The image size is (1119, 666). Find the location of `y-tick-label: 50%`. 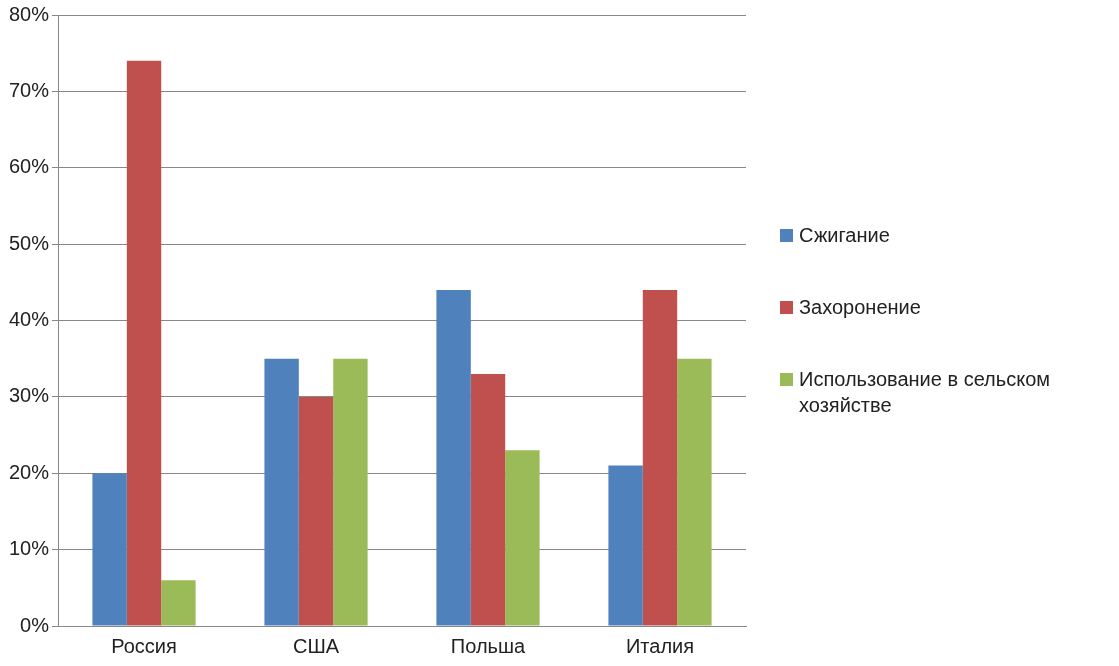

y-tick-label: 50% is located at coordinates (29, 242).